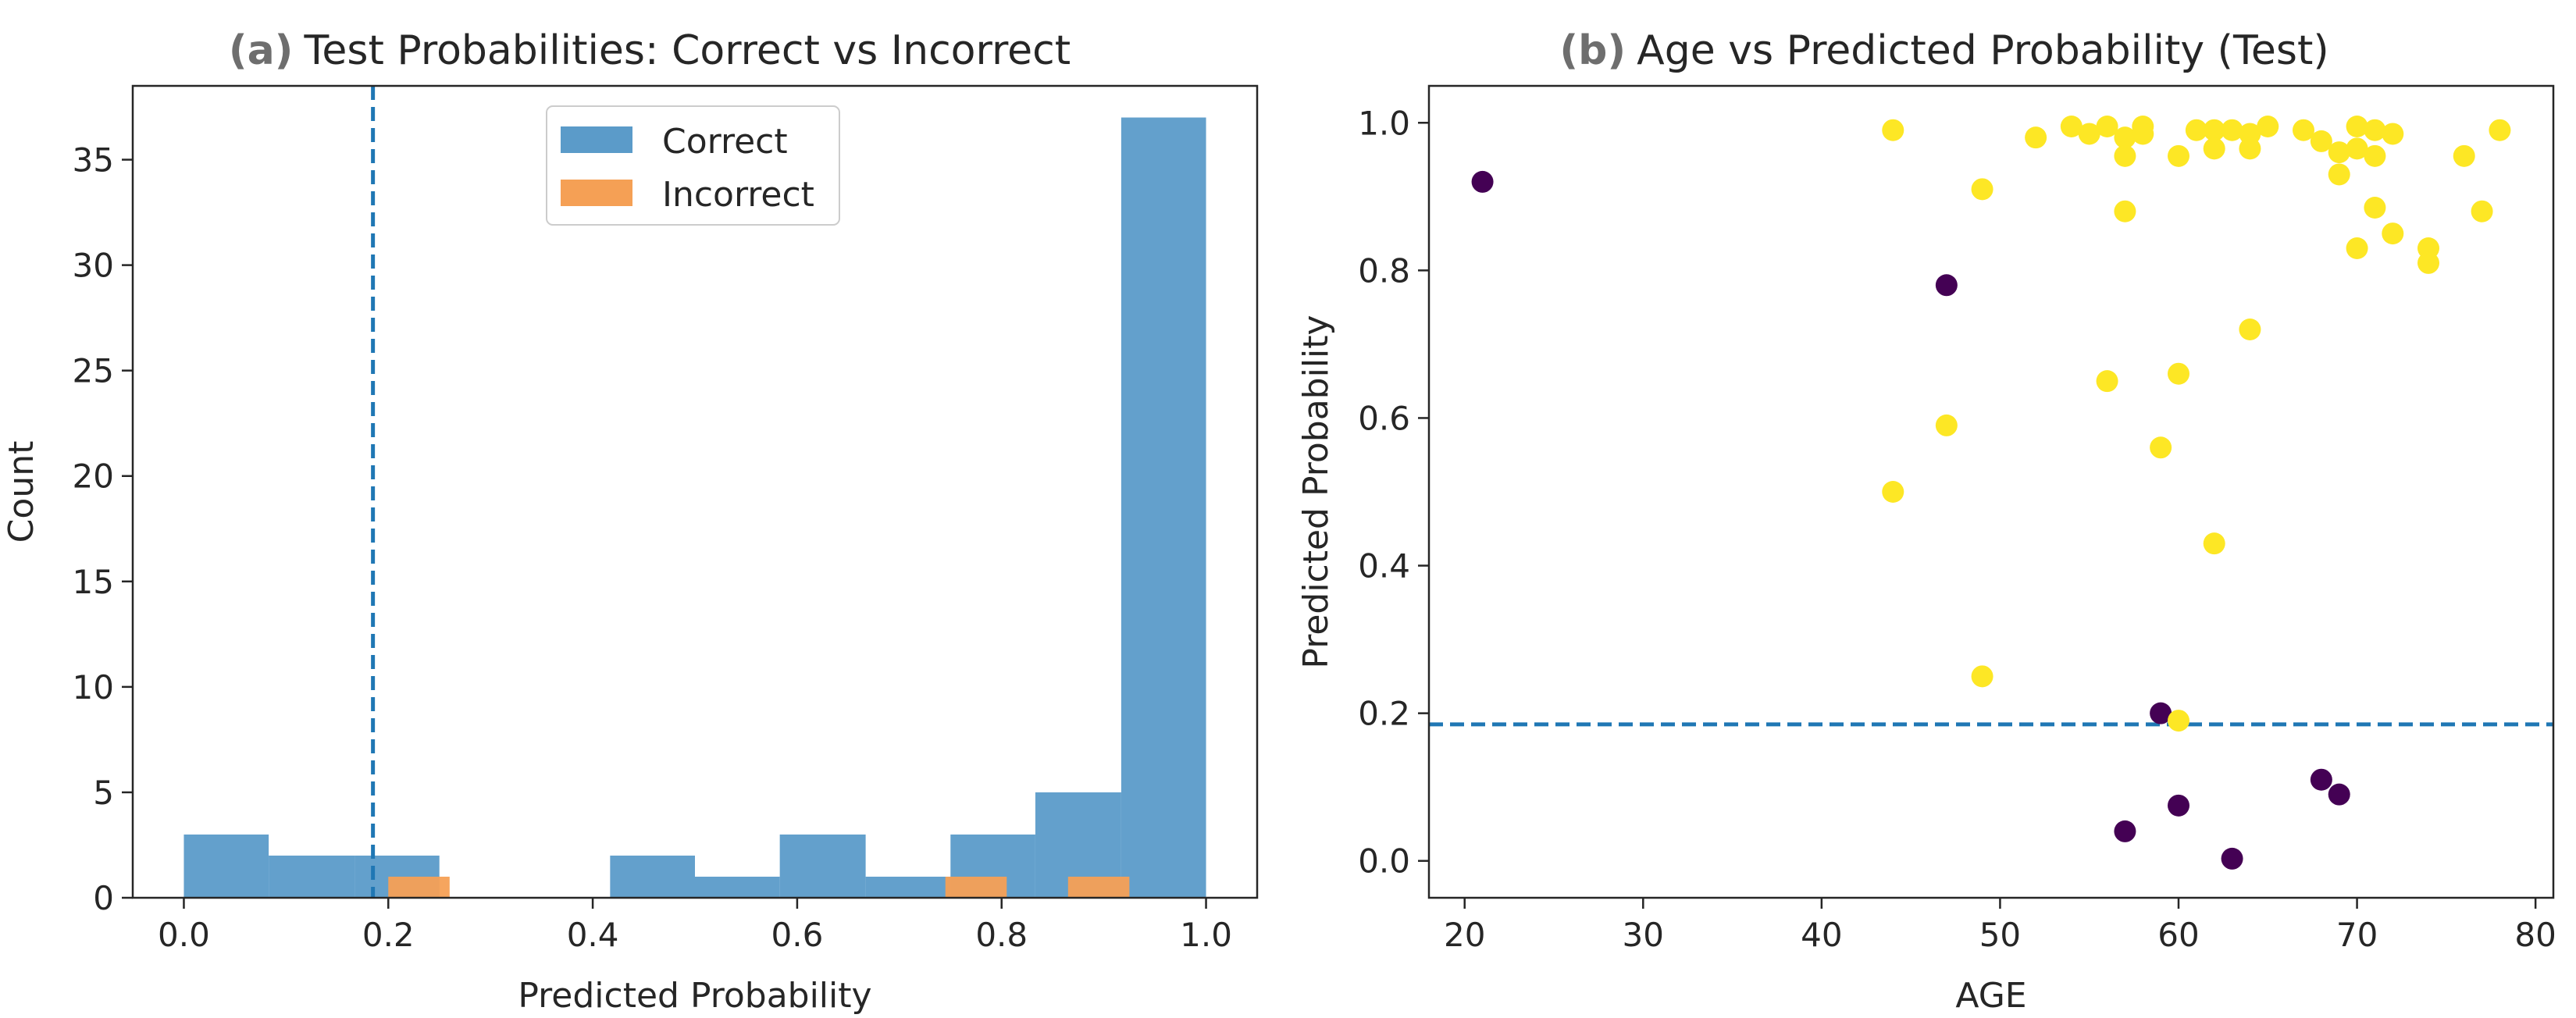  Describe the element at coordinates (93, 266) in the screenshot. I see `histogram-y-tick-label: 30` at that location.